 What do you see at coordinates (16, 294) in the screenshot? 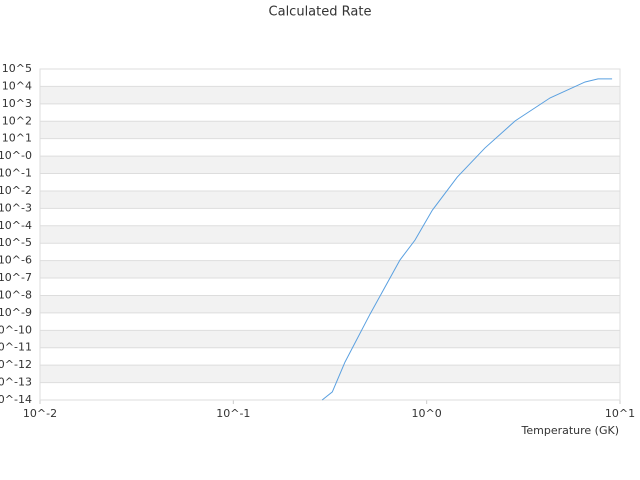
I see `y-tick-label: 10^-8` at bounding box center [16, 294].